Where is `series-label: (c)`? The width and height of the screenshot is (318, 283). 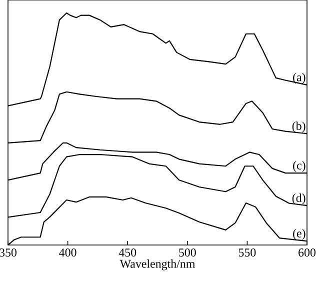
series-label: (c) is located at coordinates (299, 166).